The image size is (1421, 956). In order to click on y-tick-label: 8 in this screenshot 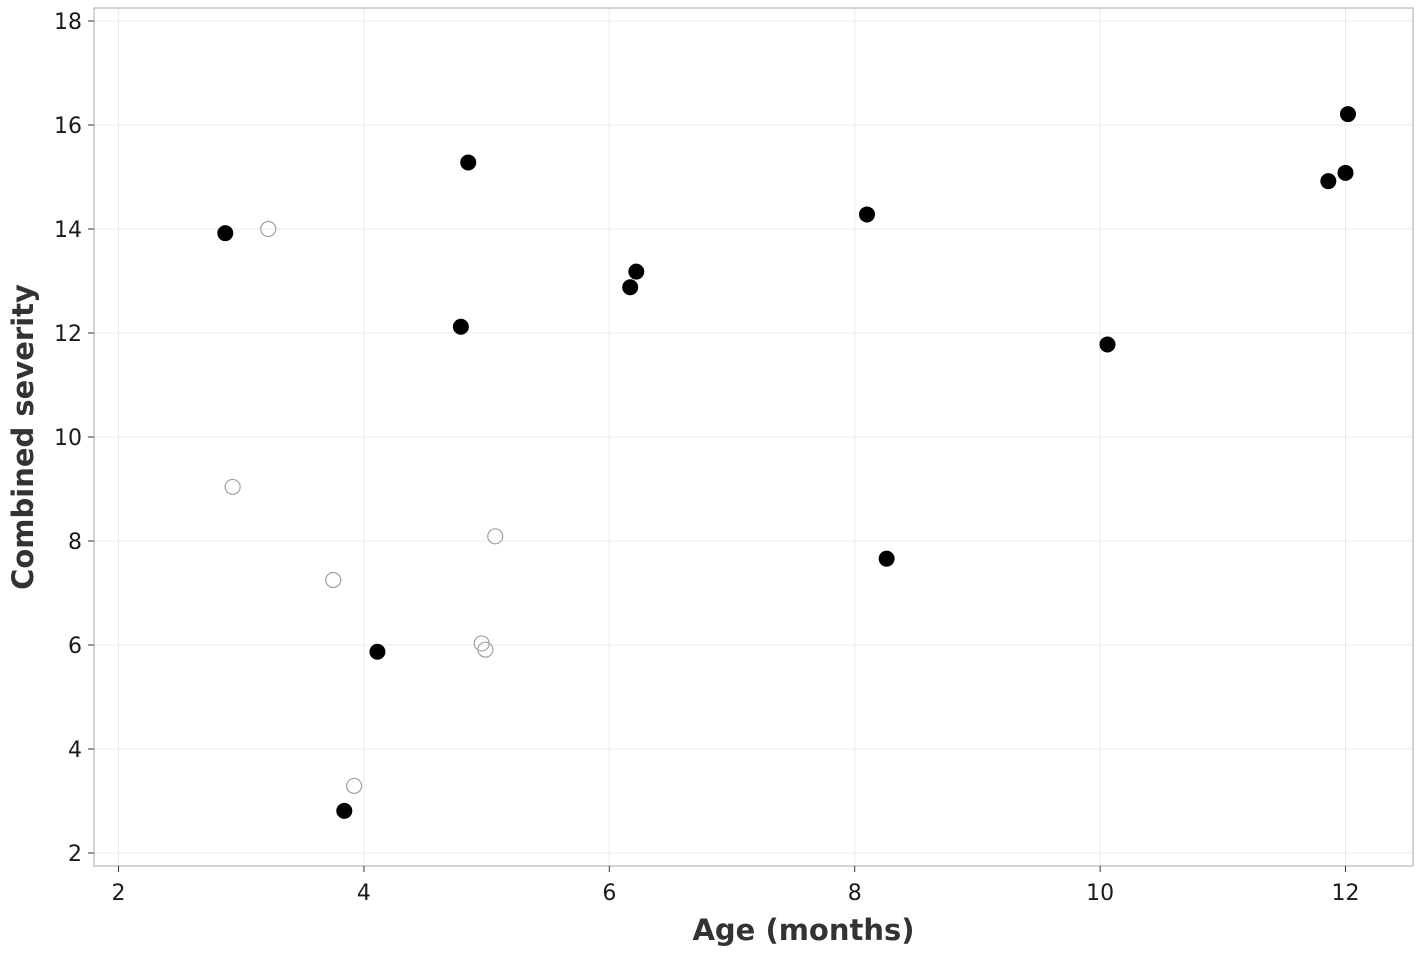, I will do `click(75, 542)`.